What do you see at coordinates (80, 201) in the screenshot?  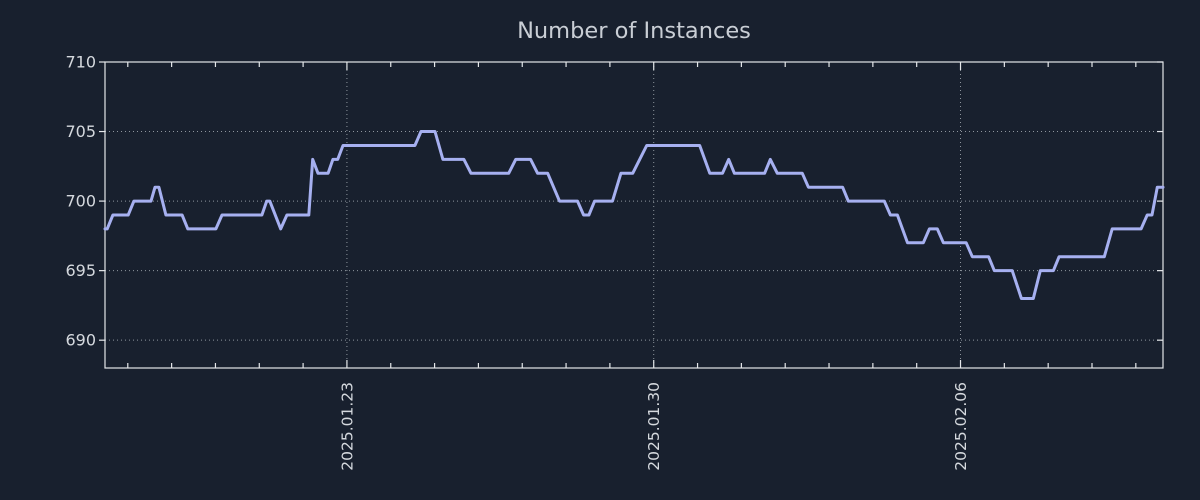 I see `y-tick-label: 700` at bounding box center [80, 201].